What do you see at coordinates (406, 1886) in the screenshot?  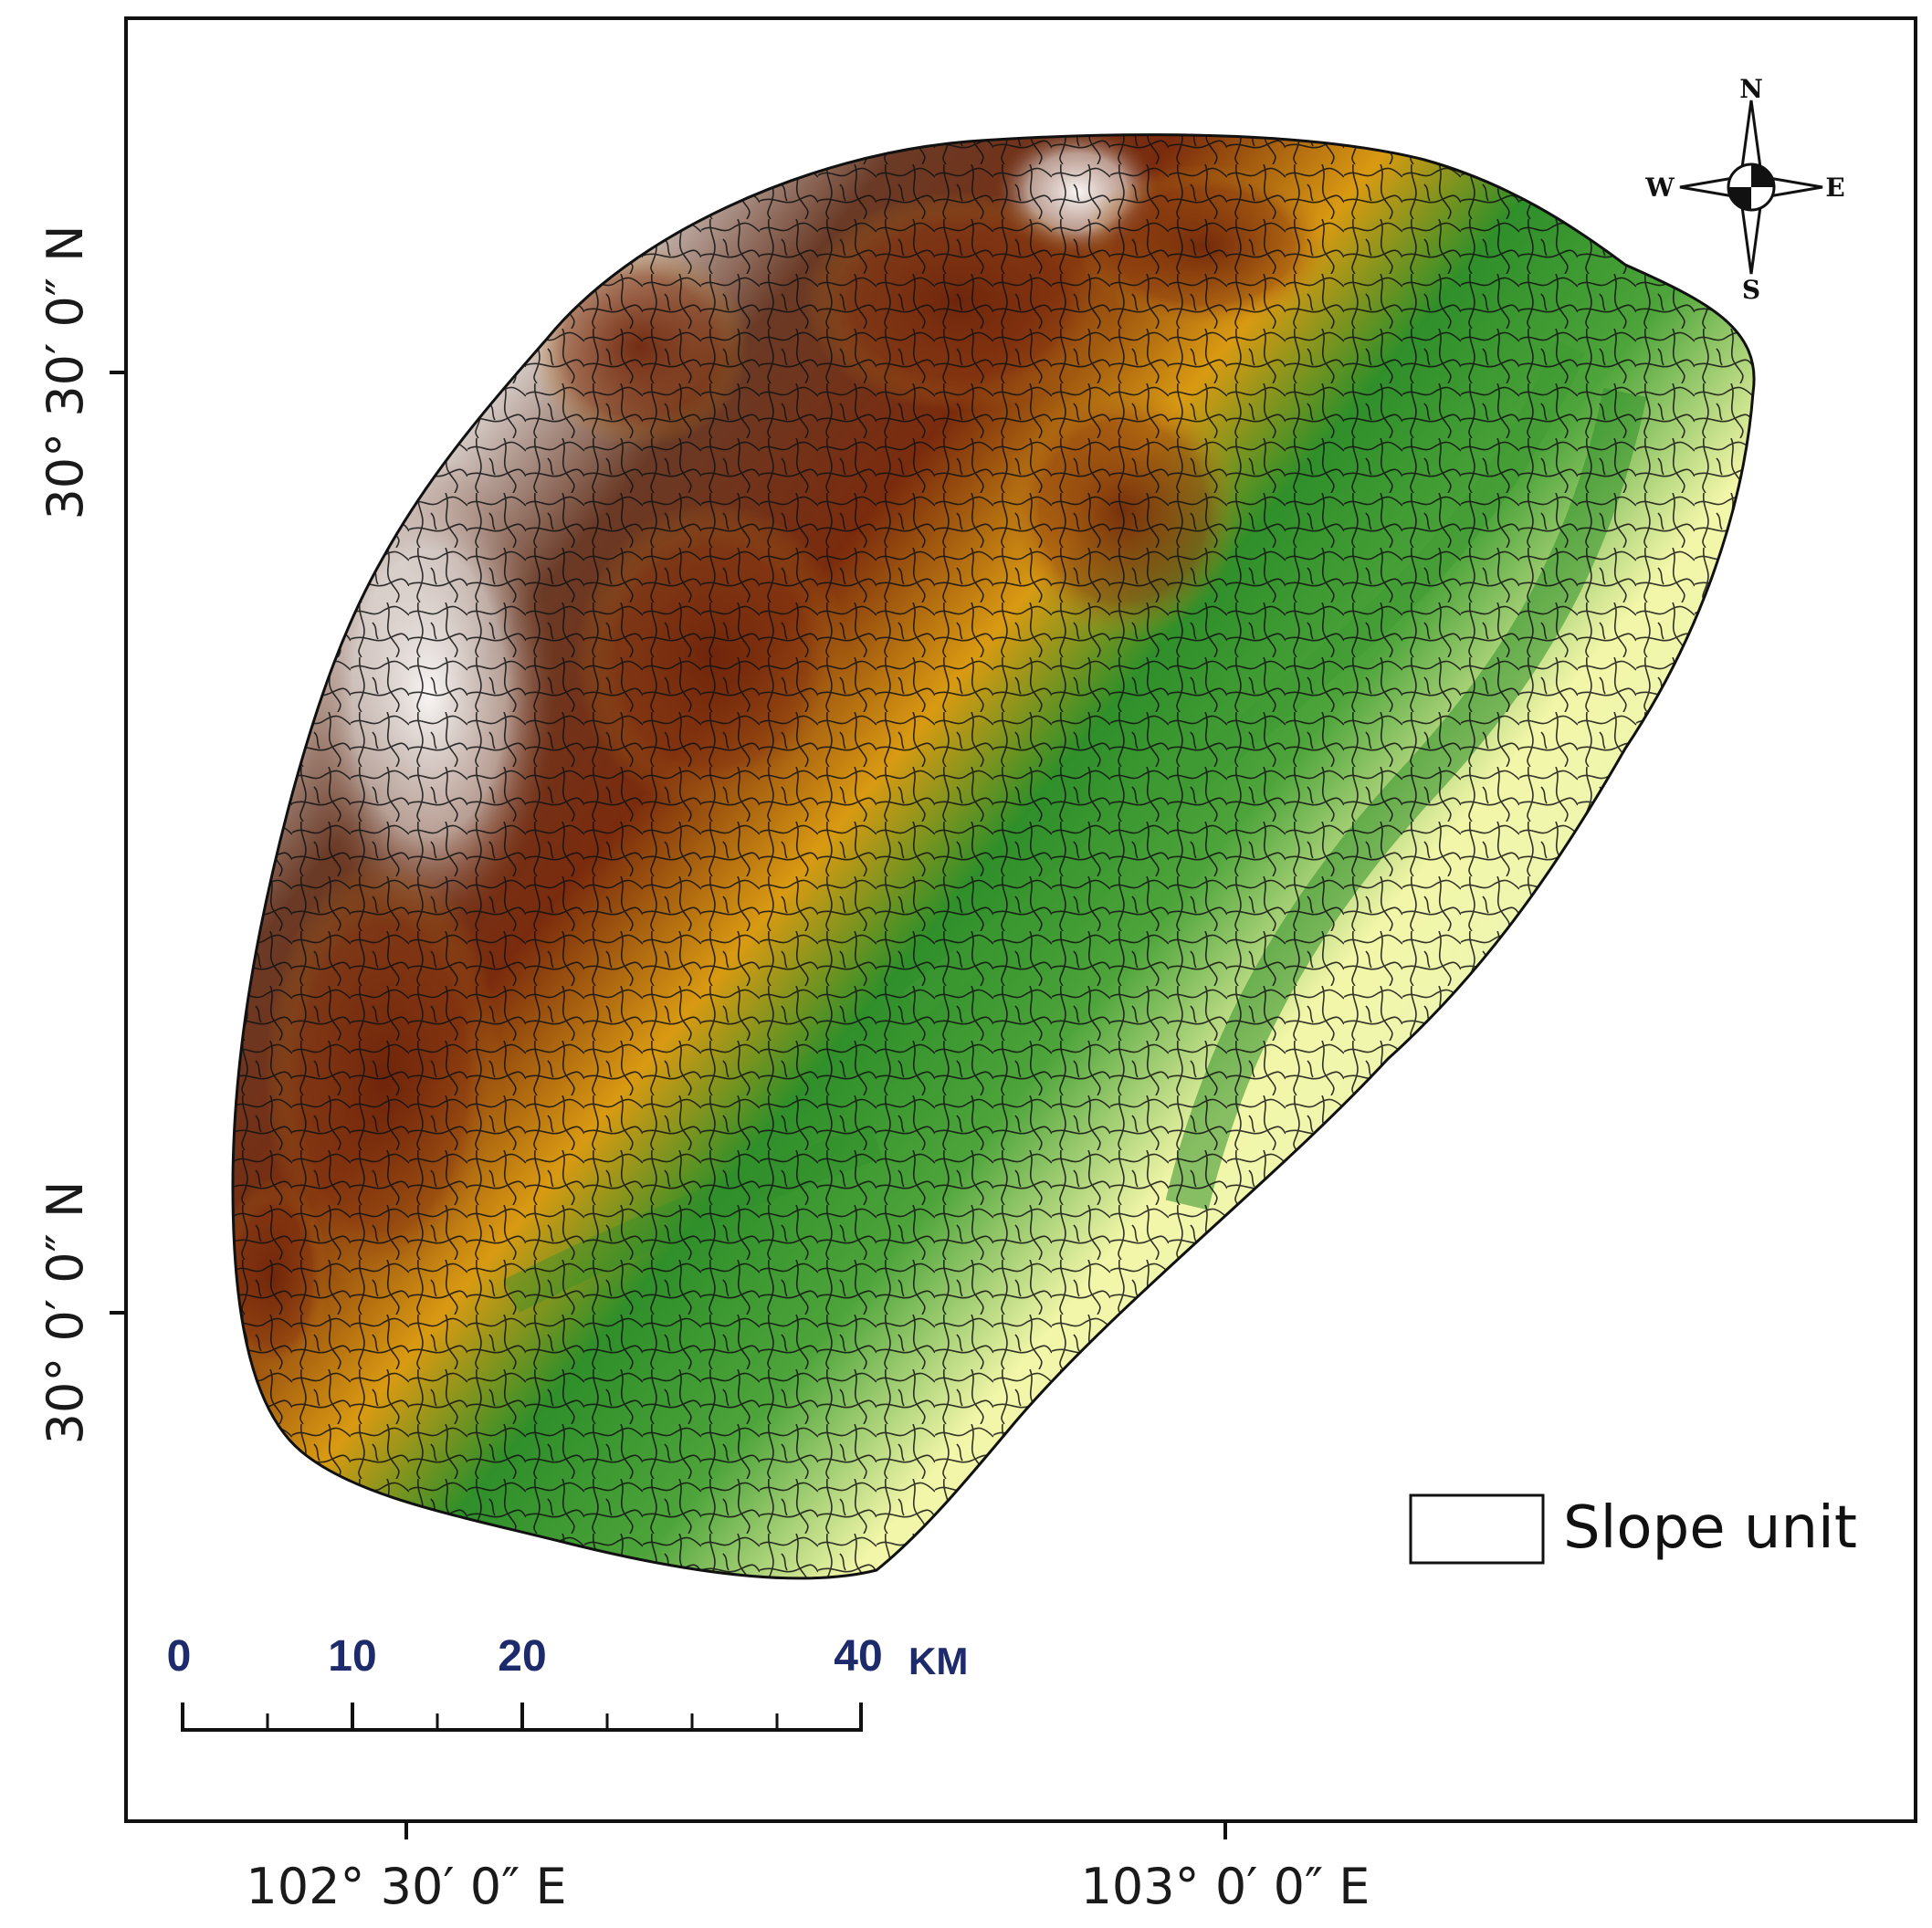 I see `lon-label-102-30: 102° 30′ 0″ E` at bounding box center [406, 1886].